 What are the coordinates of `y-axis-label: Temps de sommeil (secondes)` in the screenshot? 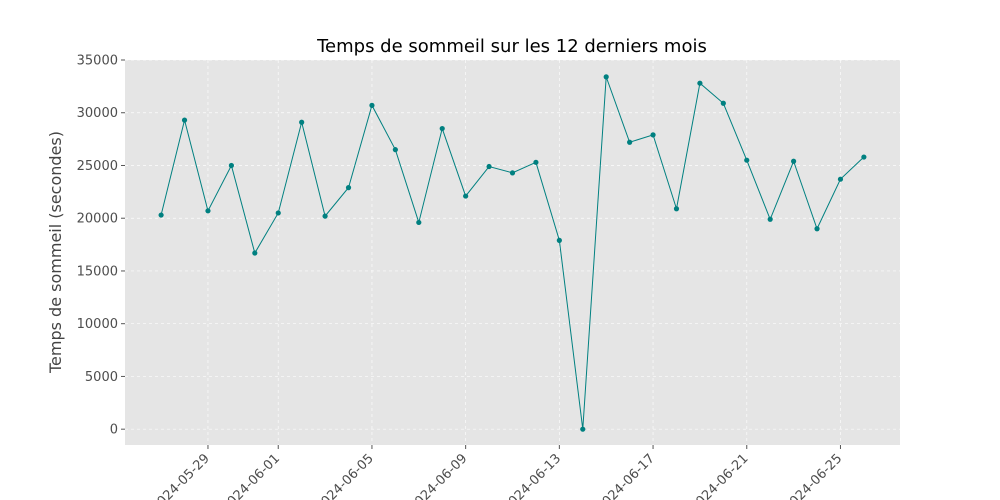 It's located at (55, 252).